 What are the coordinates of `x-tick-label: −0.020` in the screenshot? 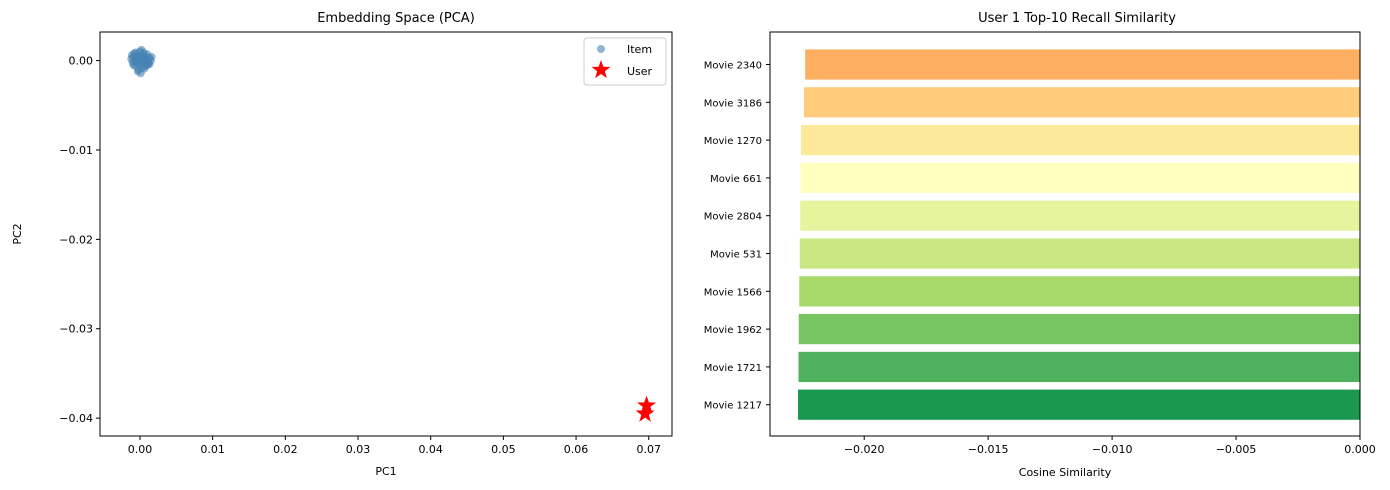 It's located at (864, 449).